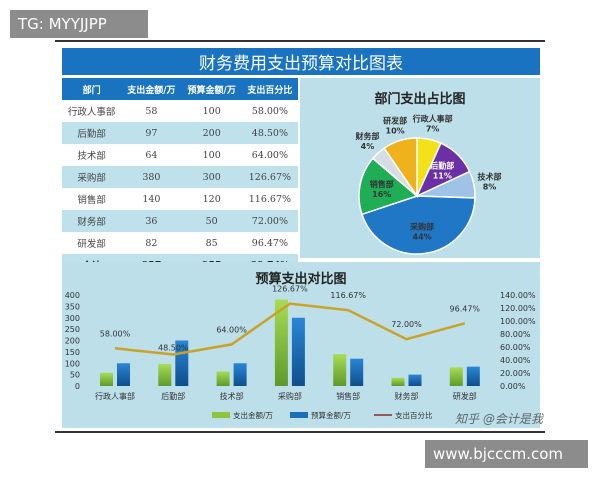 The height and width of the screenshot is (480, 600). What do you see at coordinates (348, 396) in the screenshot?
I see `x-tick-label: 销售部` at bounding box center [348, 396].